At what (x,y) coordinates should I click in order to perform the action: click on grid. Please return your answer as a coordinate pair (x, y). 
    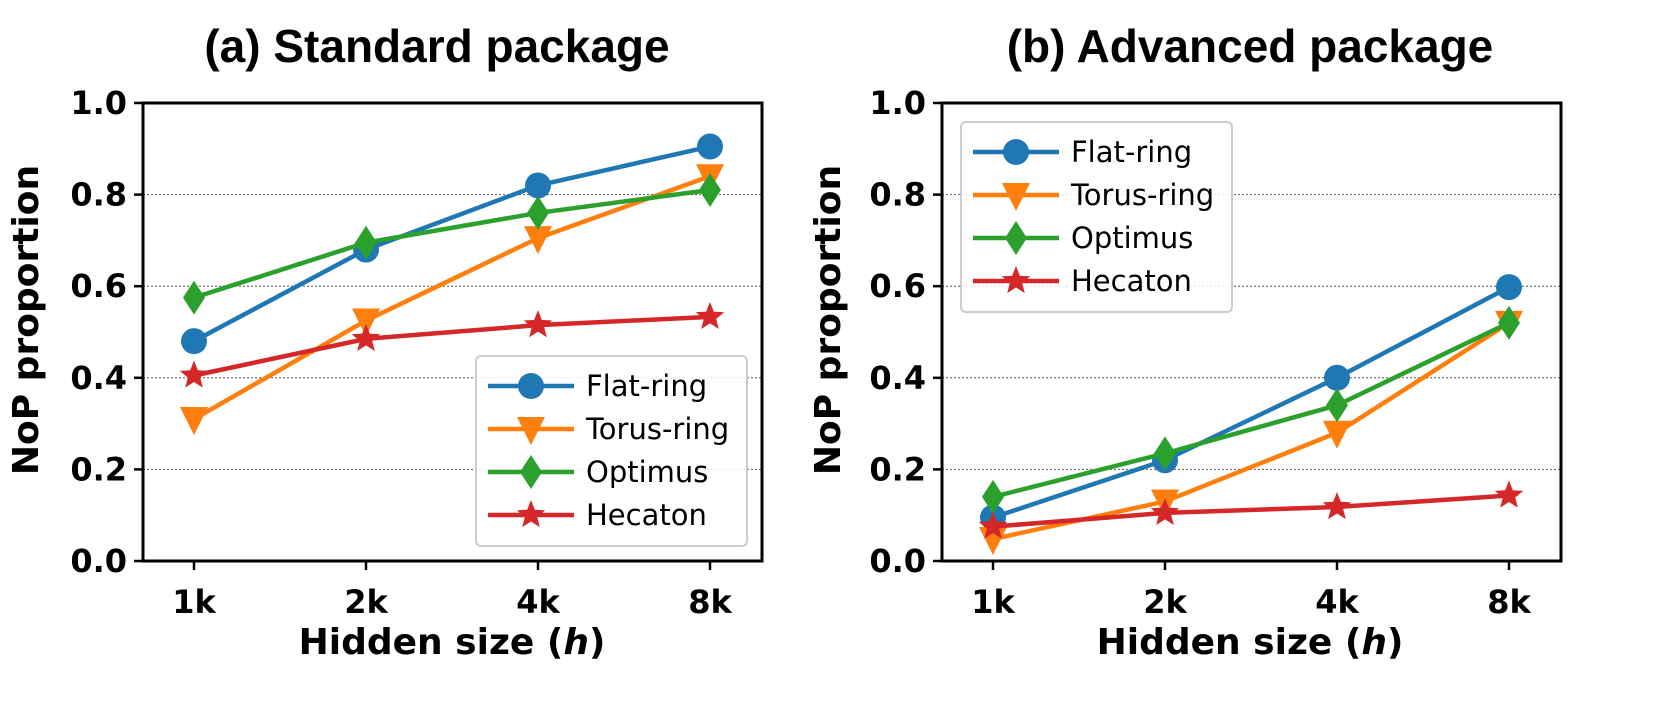
    Looking at the image, I should click on (452, 332).